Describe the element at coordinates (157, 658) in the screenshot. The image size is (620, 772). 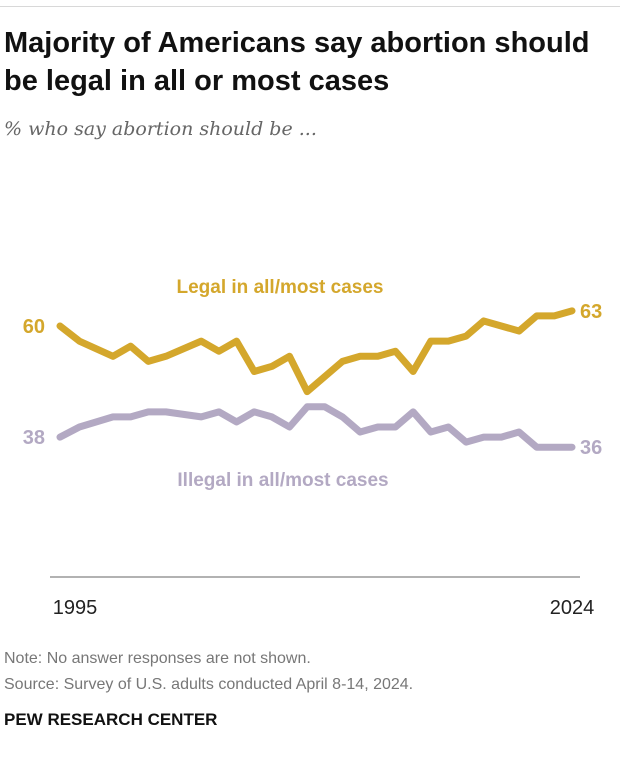
I see `chart-note: Note: No answer responses are not shown.` at that location.